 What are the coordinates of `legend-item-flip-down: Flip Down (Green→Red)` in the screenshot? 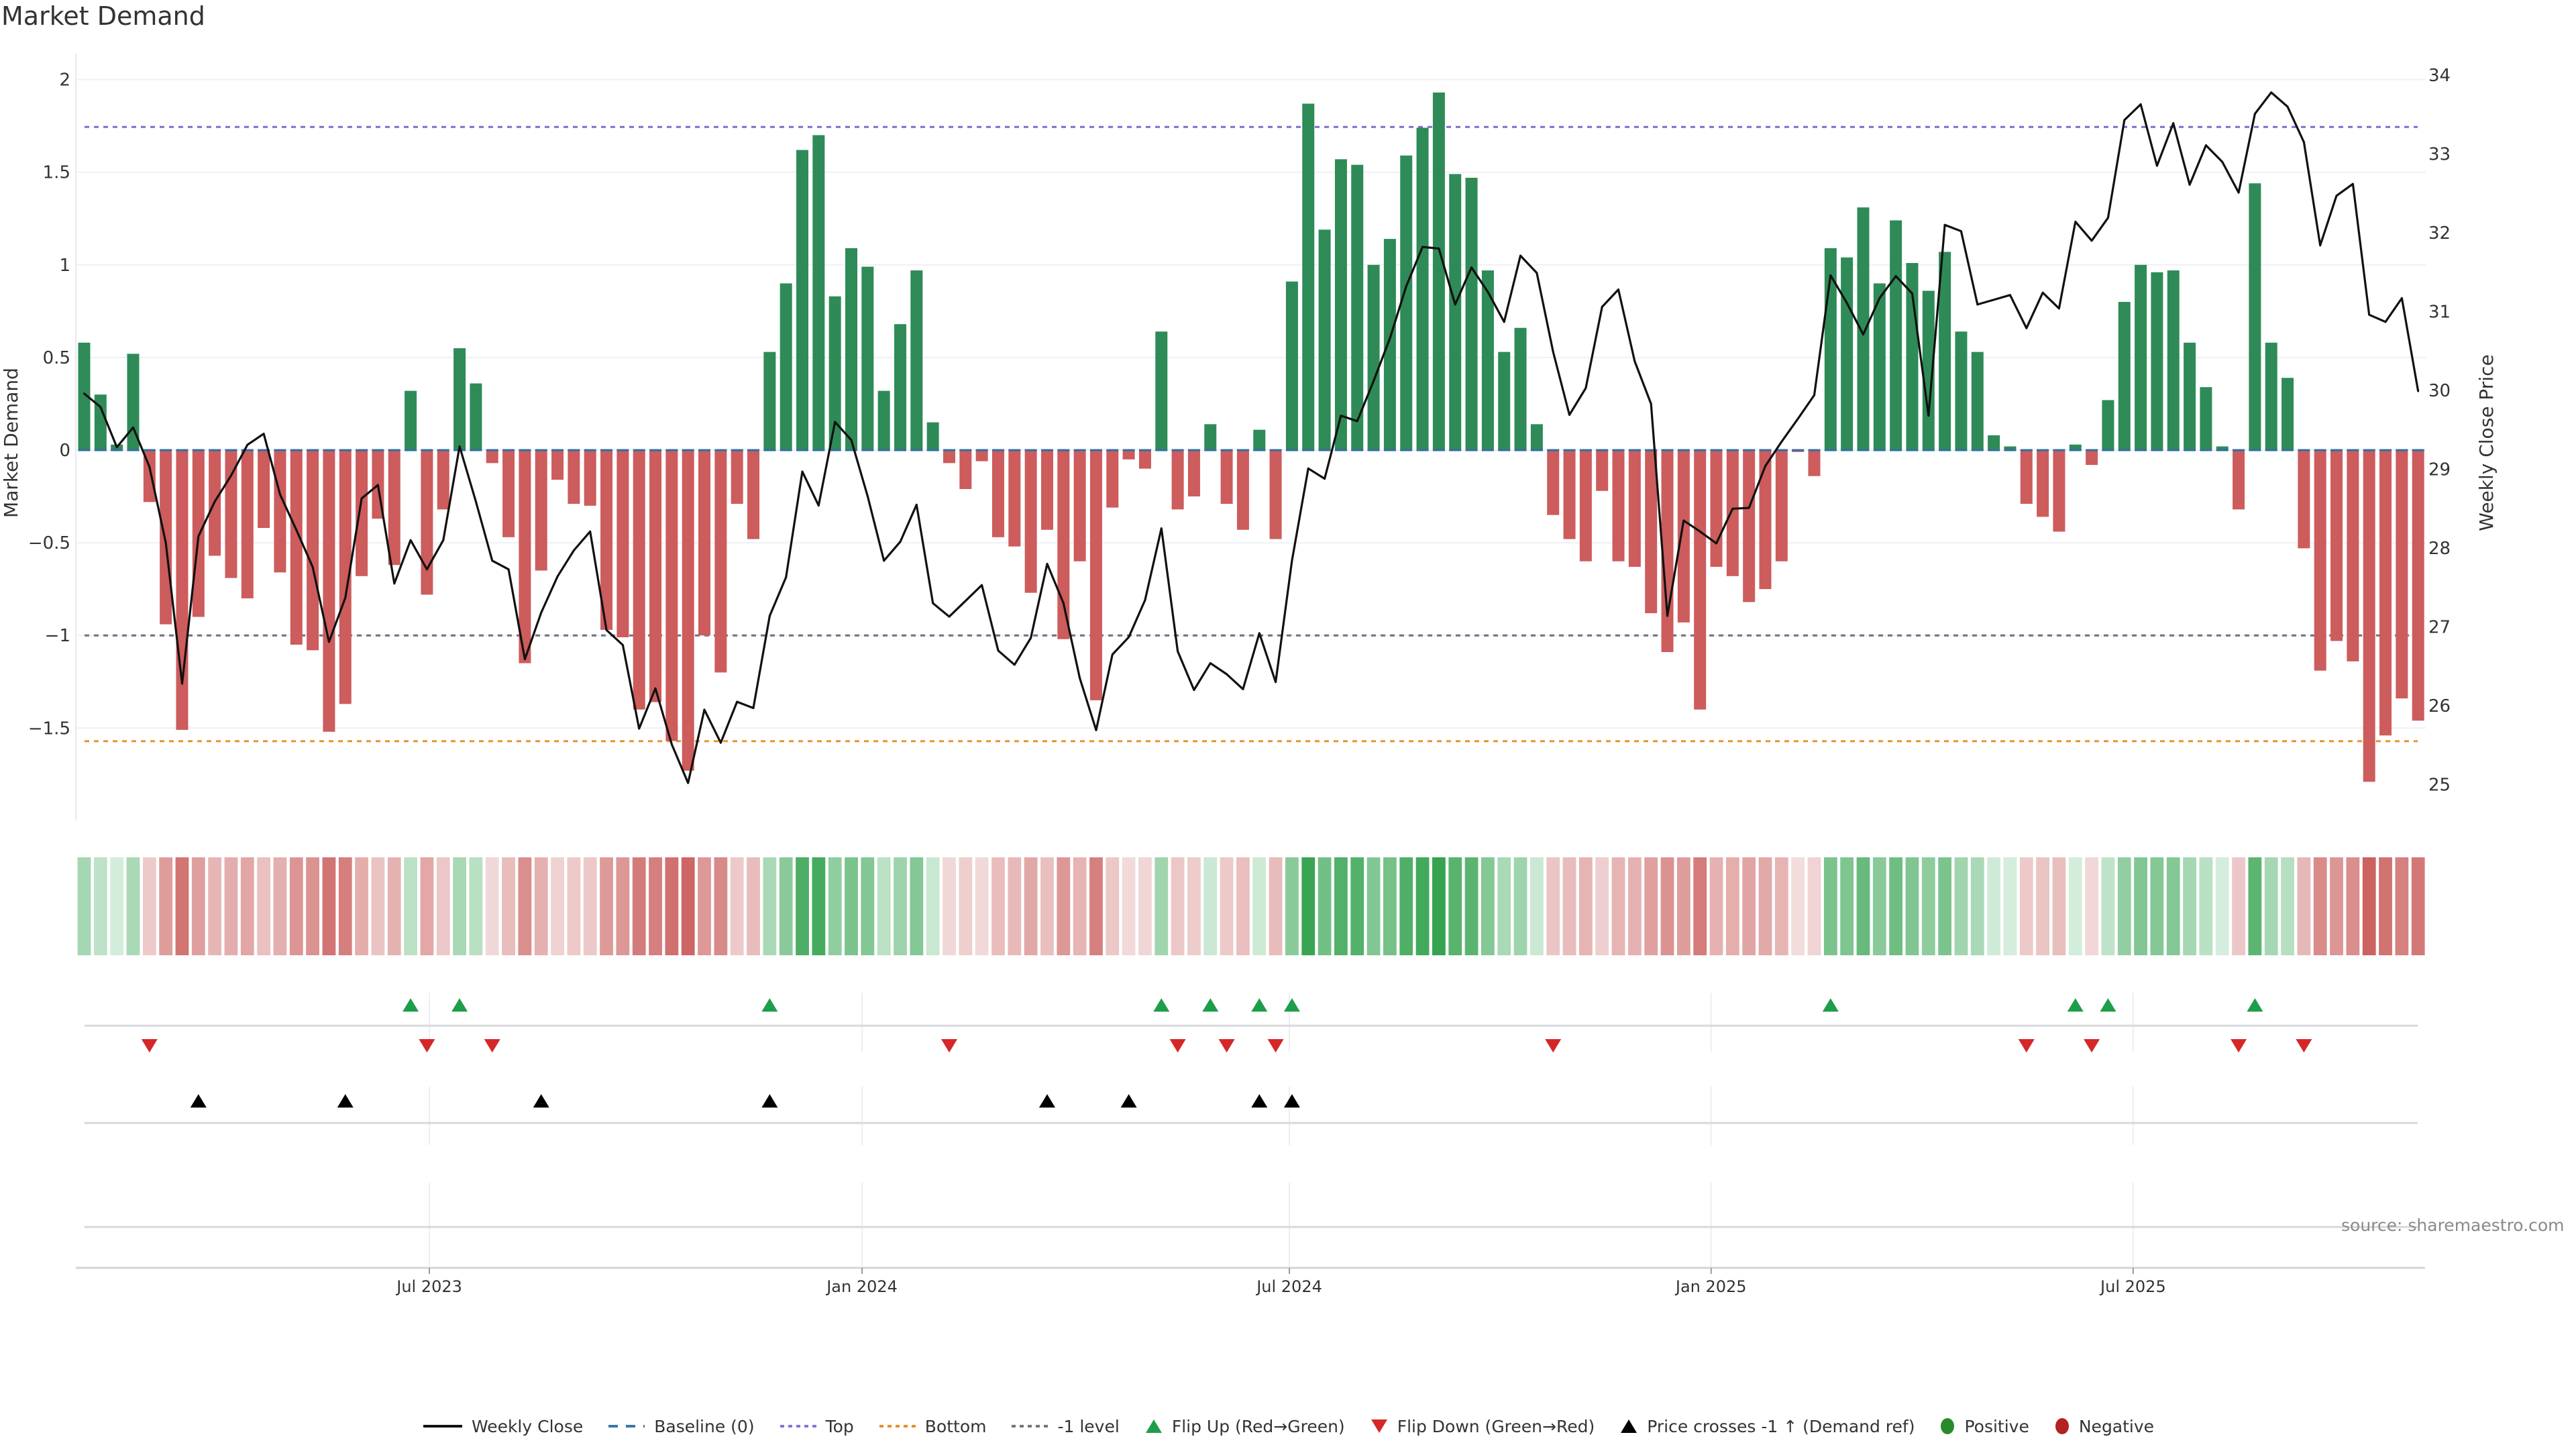 It's located at (1482, 1426).